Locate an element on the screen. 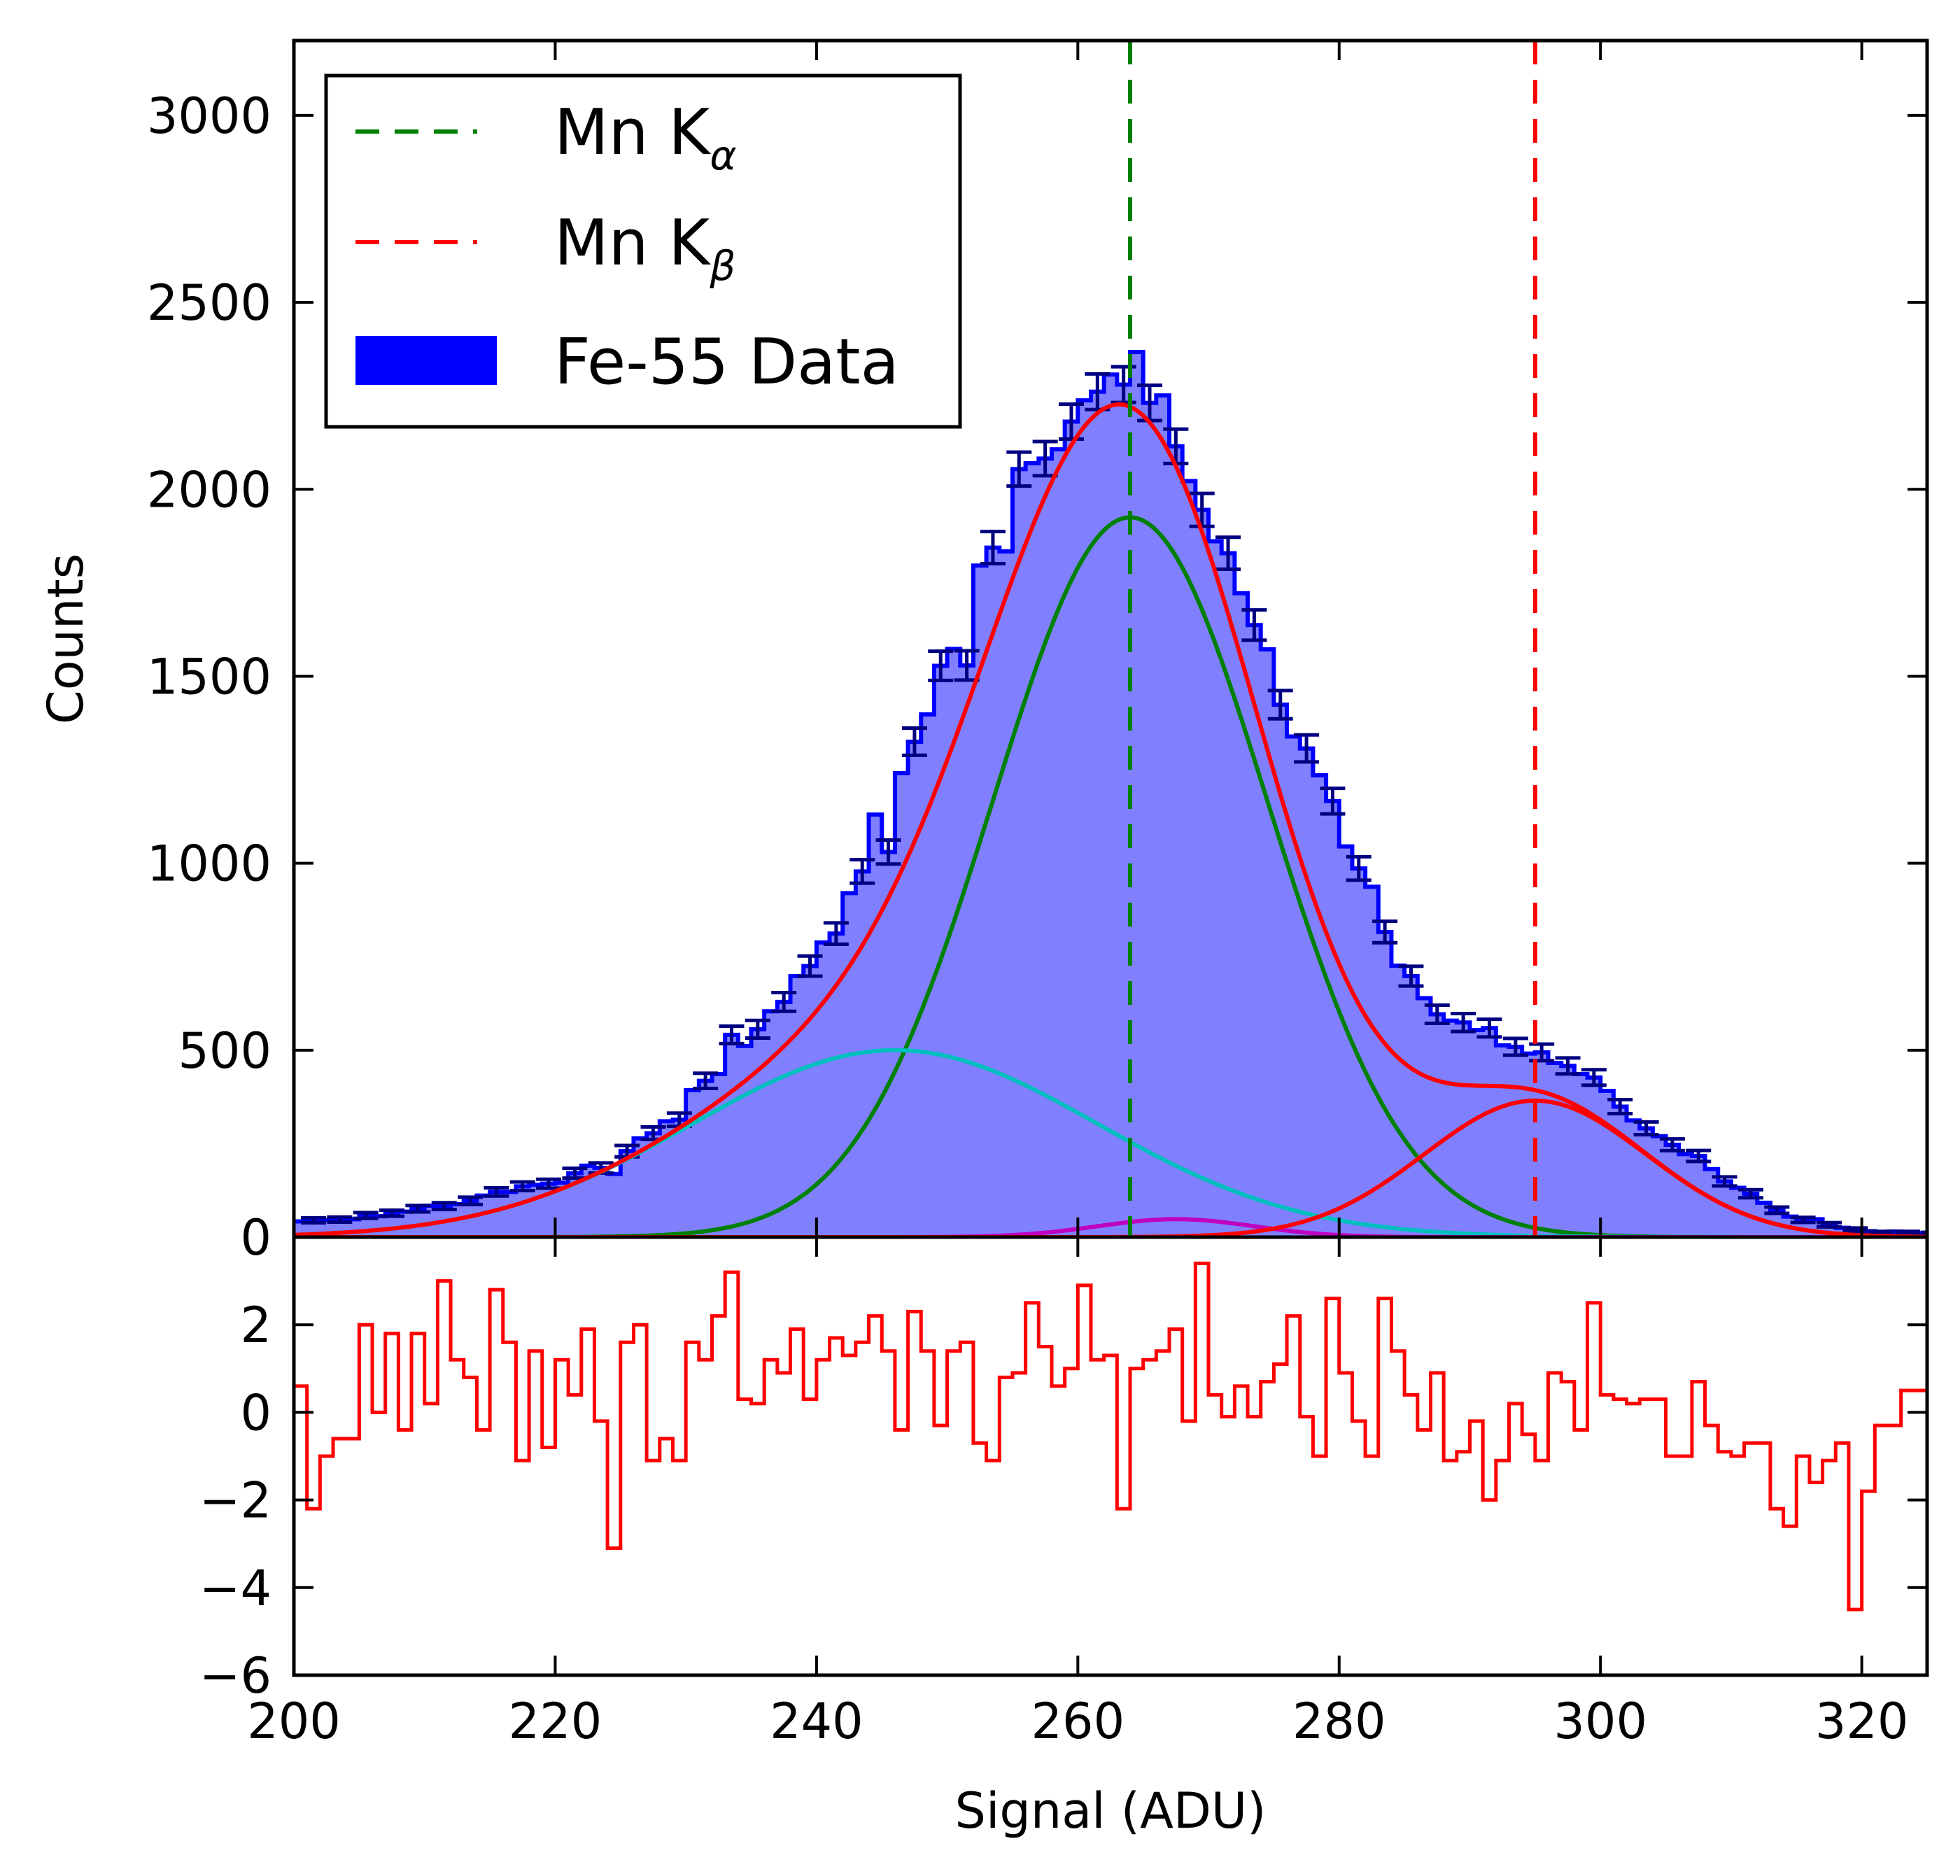 Image resolution: width=1960 pixels, height=1876 pixels. counts-tick-label: 500 is located at coordinates (225, 1051).